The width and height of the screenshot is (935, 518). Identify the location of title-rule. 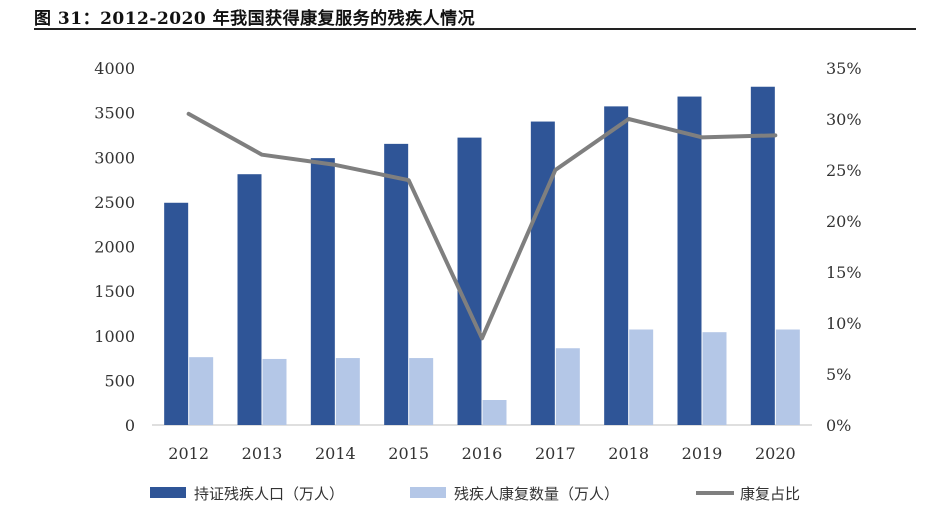
(475, 29).